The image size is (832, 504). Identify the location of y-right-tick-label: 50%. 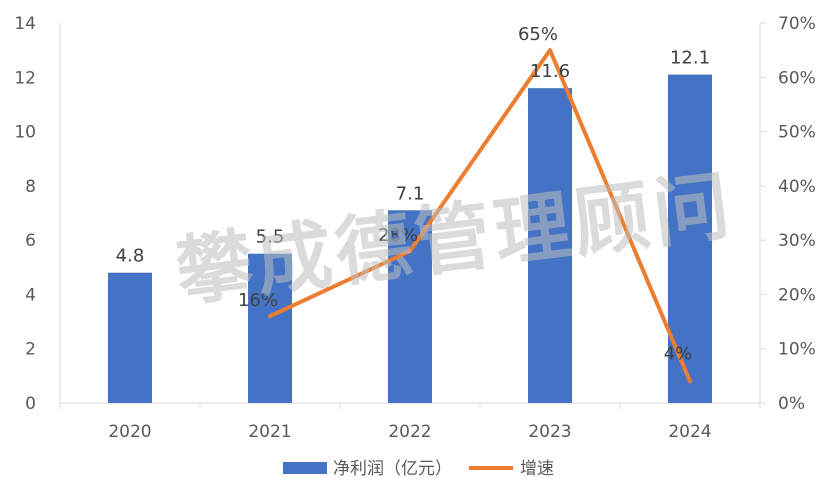
(797, 133).